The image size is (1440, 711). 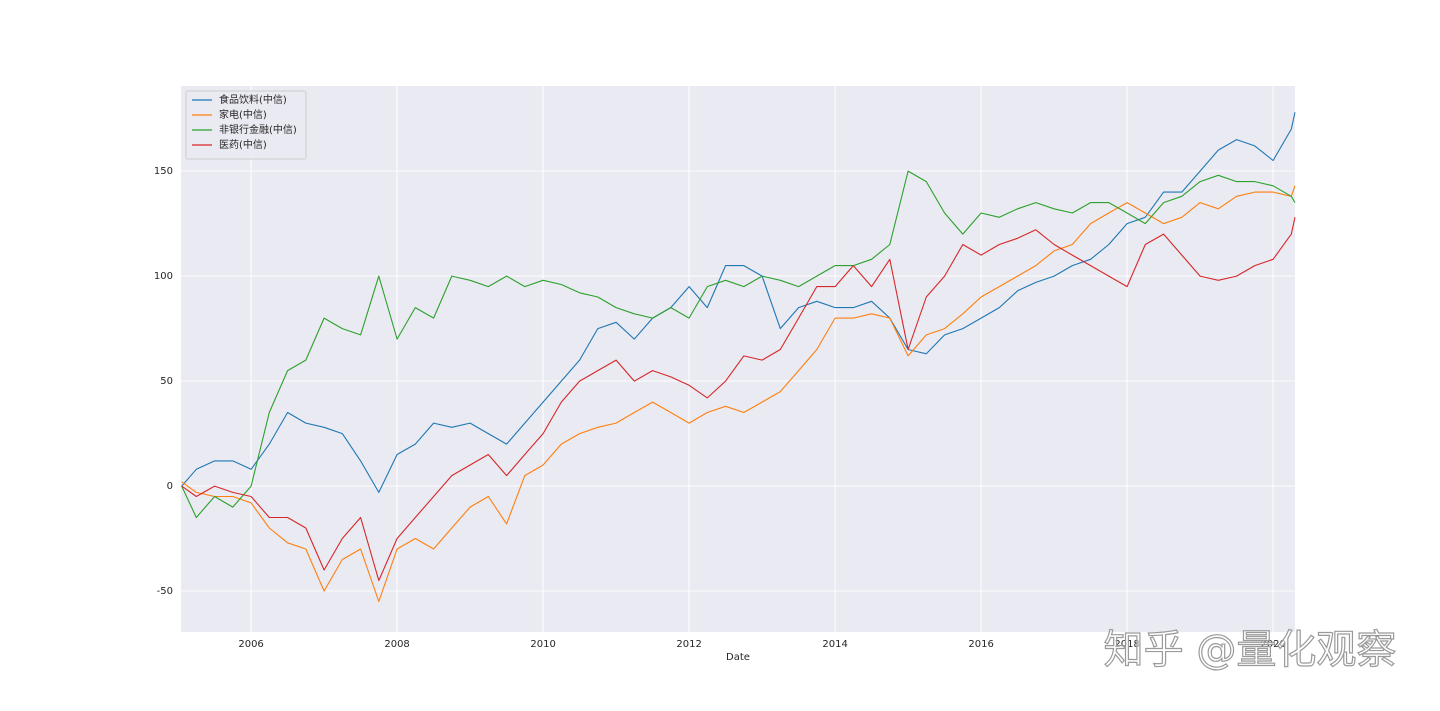 I want to click on y-tick-label: 50, so click(x=166, y=381).